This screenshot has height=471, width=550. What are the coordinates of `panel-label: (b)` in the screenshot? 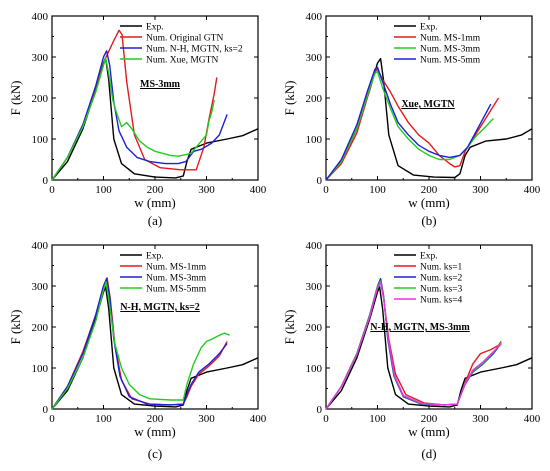 It's located at (428, 220).